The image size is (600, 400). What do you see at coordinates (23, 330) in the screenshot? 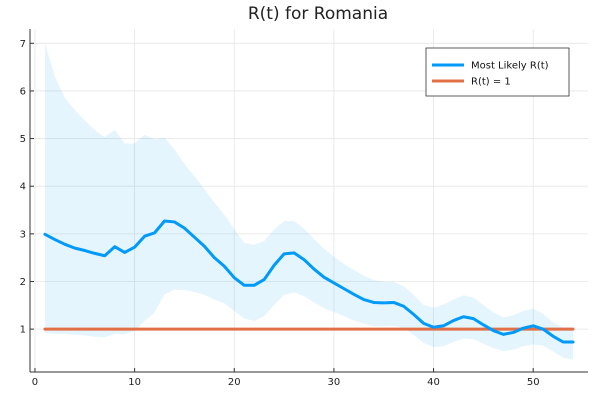
I see `y-tick-label: 1` at bounding box center [23, 330].